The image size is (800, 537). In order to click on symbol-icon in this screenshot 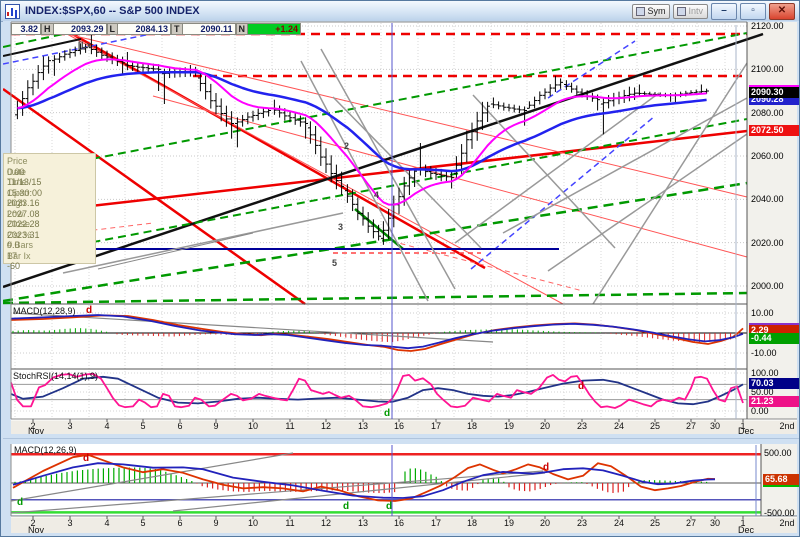, I will do `click(641, 11)`.